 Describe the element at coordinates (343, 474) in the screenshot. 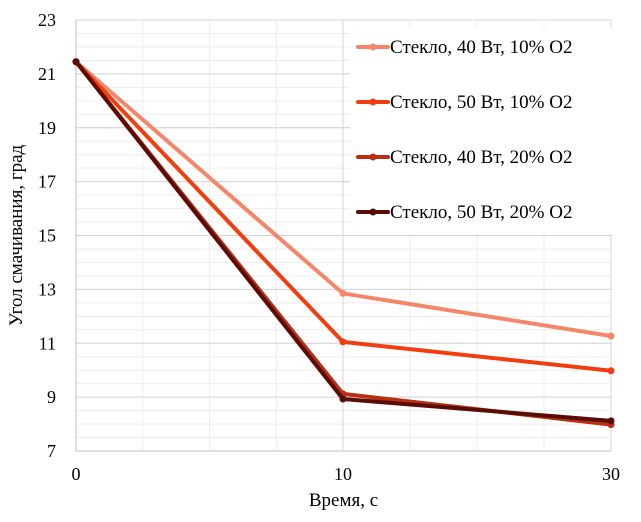

I see `x-tick-label: 10` at that location.